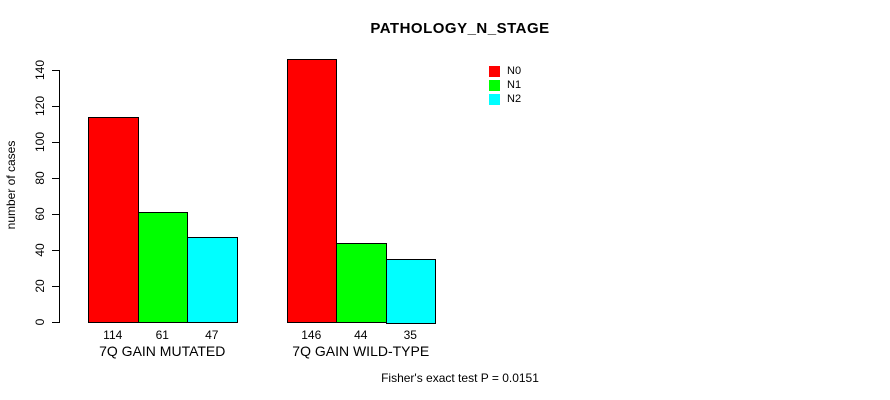 This screenshot has height=400, width=890. I want to click on legend-label: N0, so click(514, 71).